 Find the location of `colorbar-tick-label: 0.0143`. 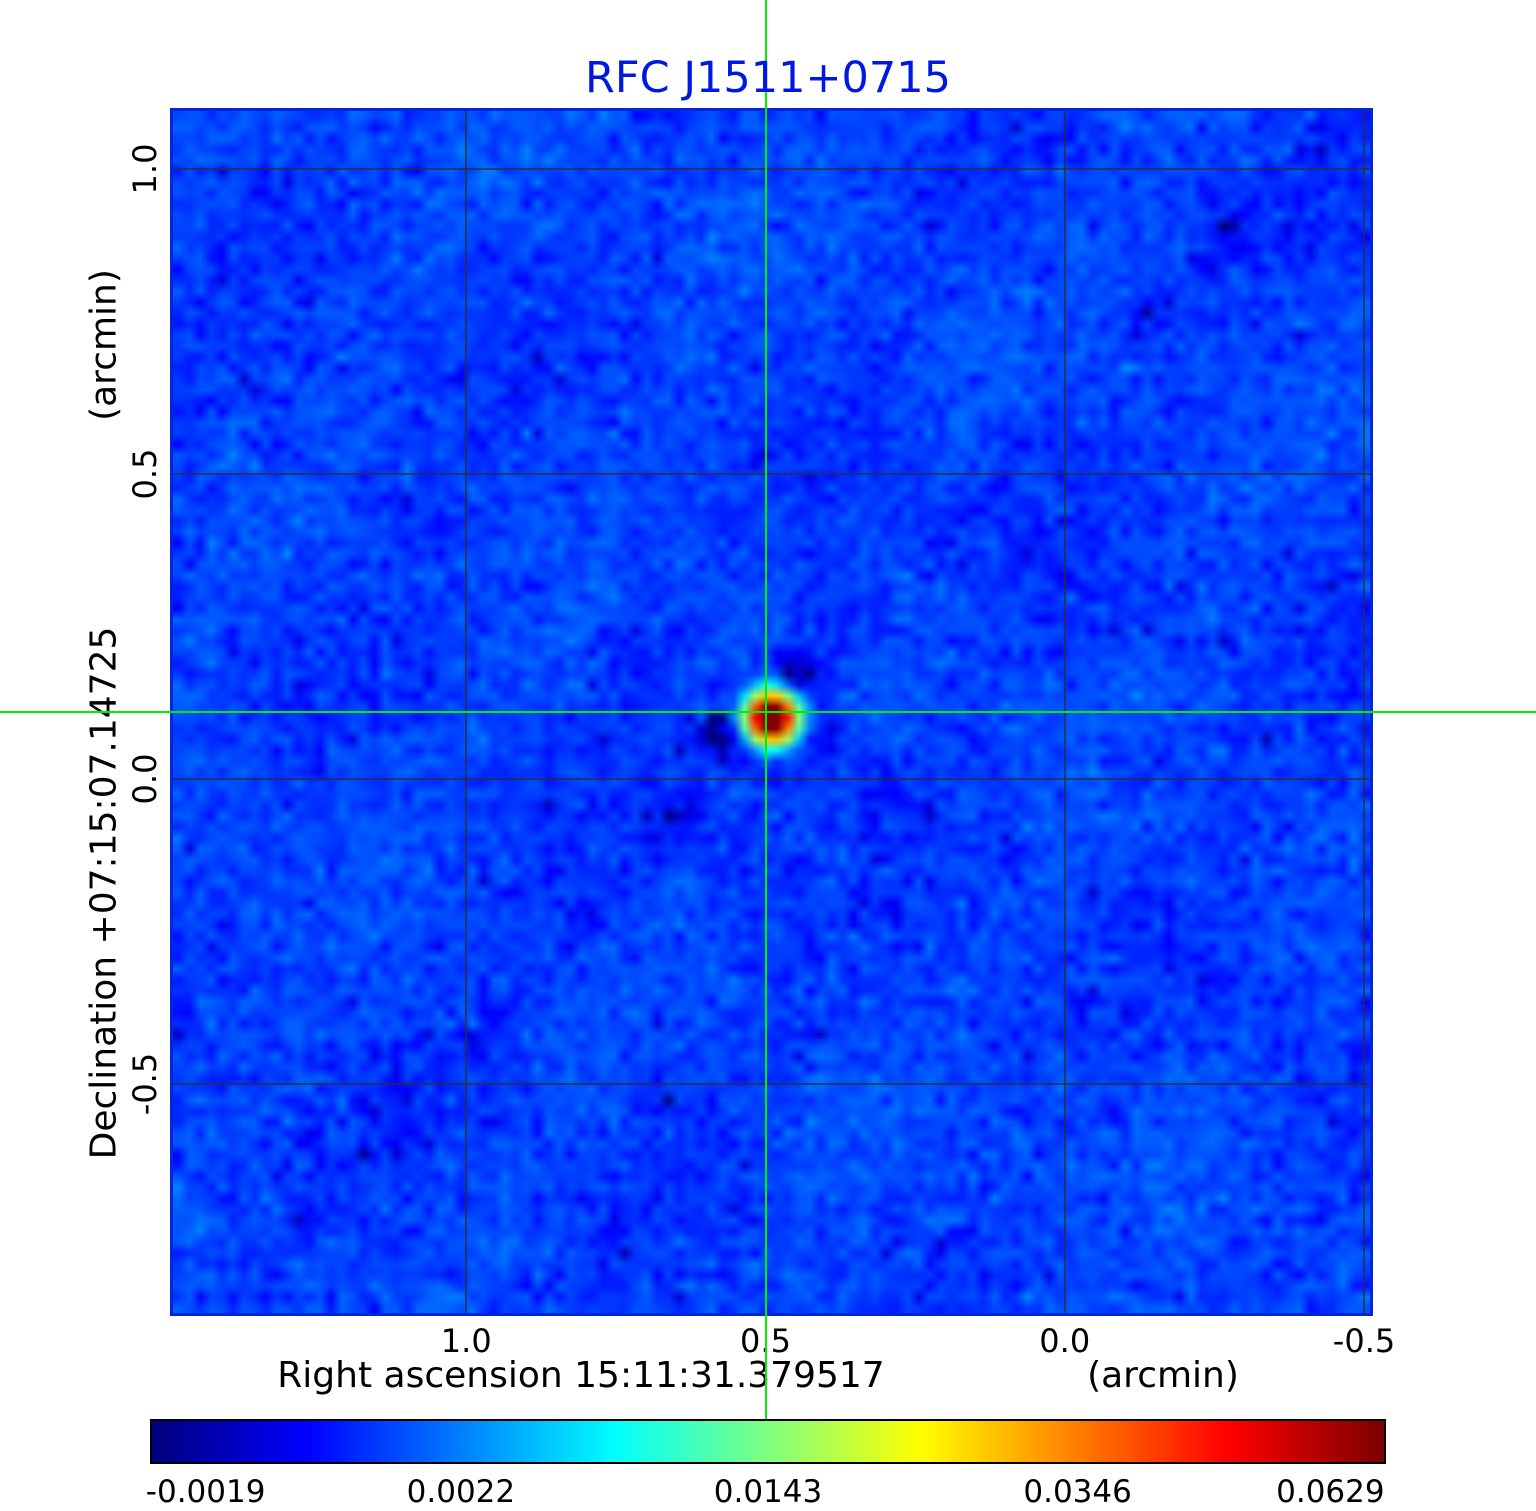

colorbar-tick-label: 0.0143 is located at coordinates (768, 1492).